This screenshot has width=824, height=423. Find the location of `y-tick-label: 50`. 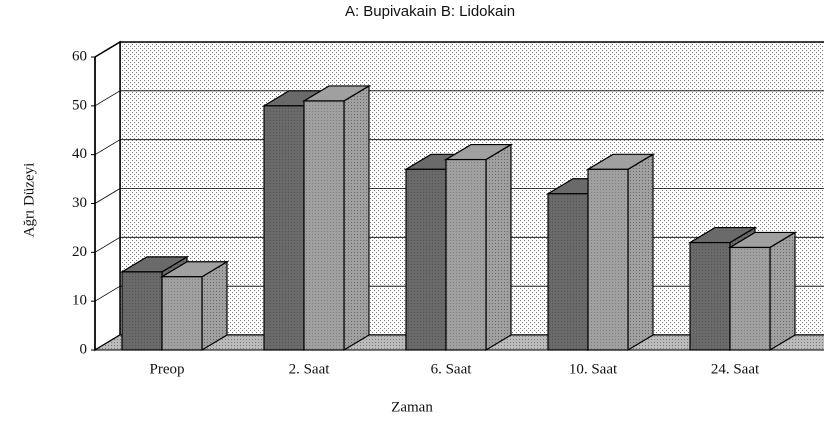

y-tick-label: 50 is located at coordinates (79, 105).